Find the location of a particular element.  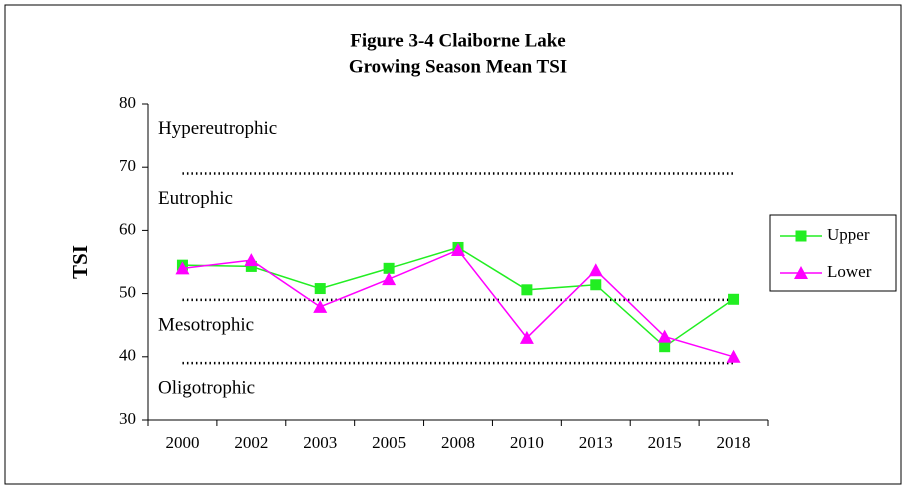

y-tick-label: 70 is located at coordinates (127, 165).